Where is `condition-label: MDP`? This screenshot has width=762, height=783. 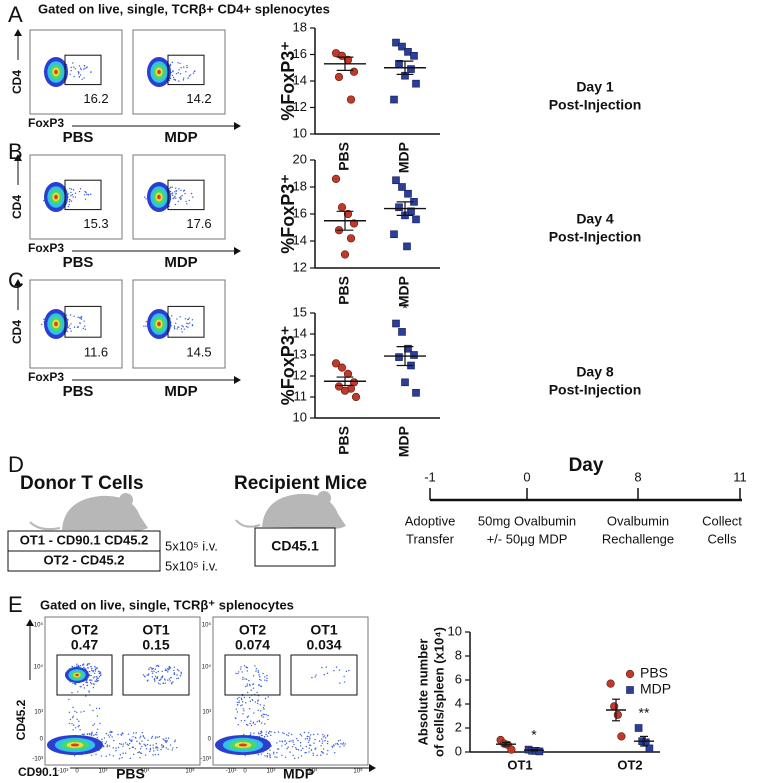
condition-label: MDP is located at coordinates (180, 262).